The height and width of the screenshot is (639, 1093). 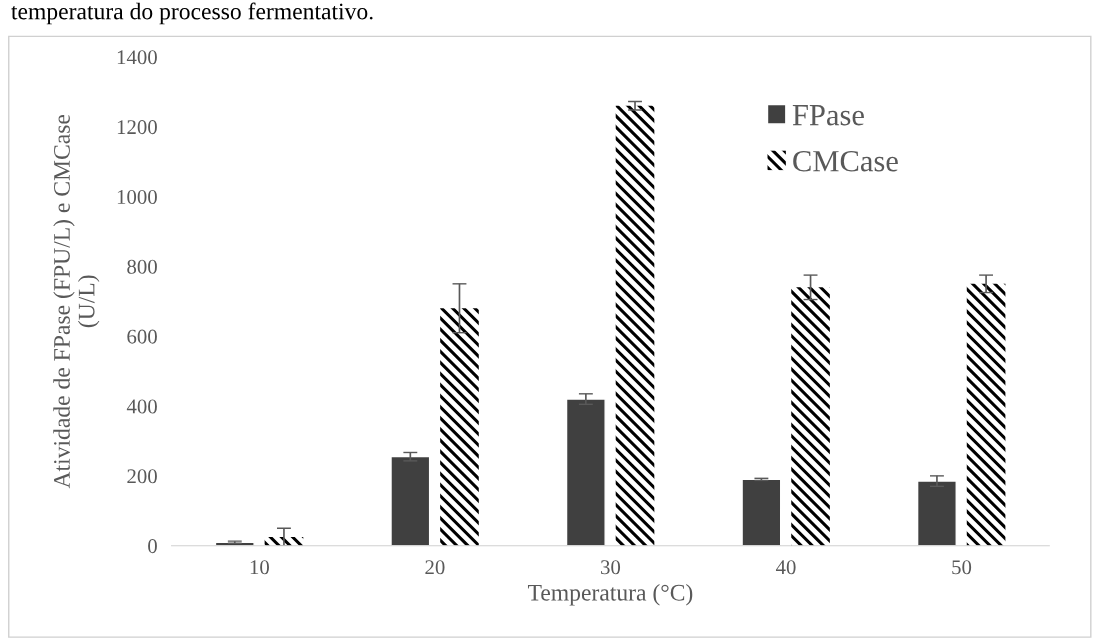 I want to click on x-axis-title: Temperatura (°C), so click(x=610, y=595).